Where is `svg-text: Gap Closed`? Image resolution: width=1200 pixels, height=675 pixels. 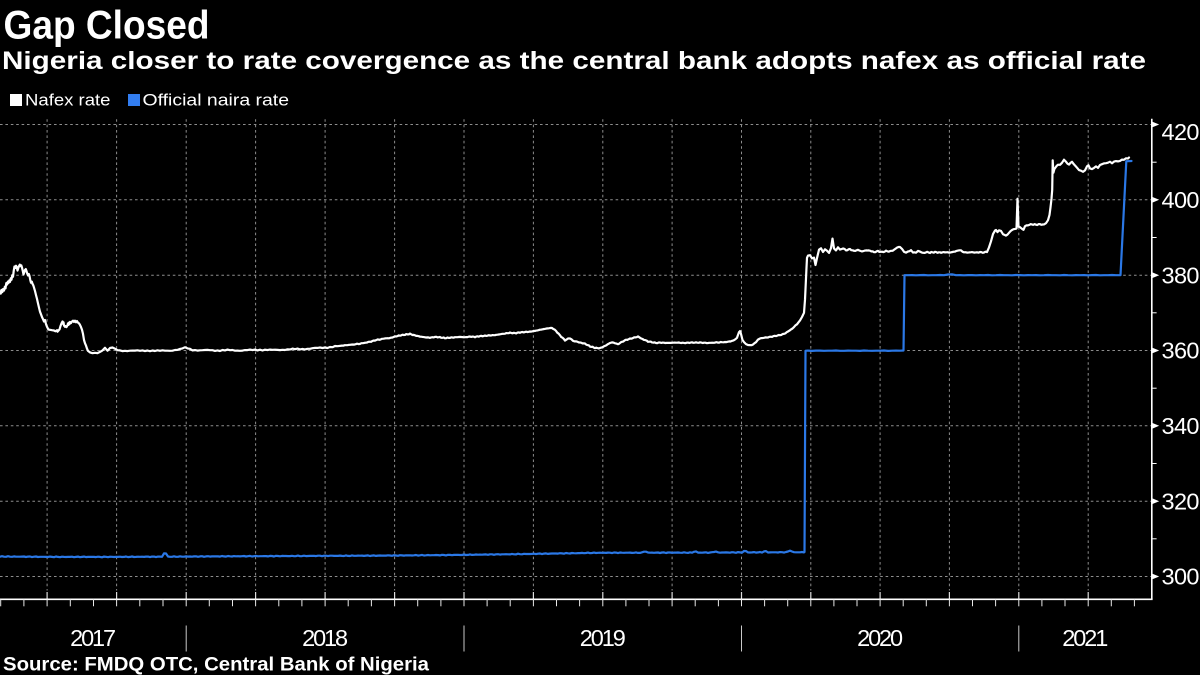
svg-text: Gap Closed is located at coordinates (107, 25).